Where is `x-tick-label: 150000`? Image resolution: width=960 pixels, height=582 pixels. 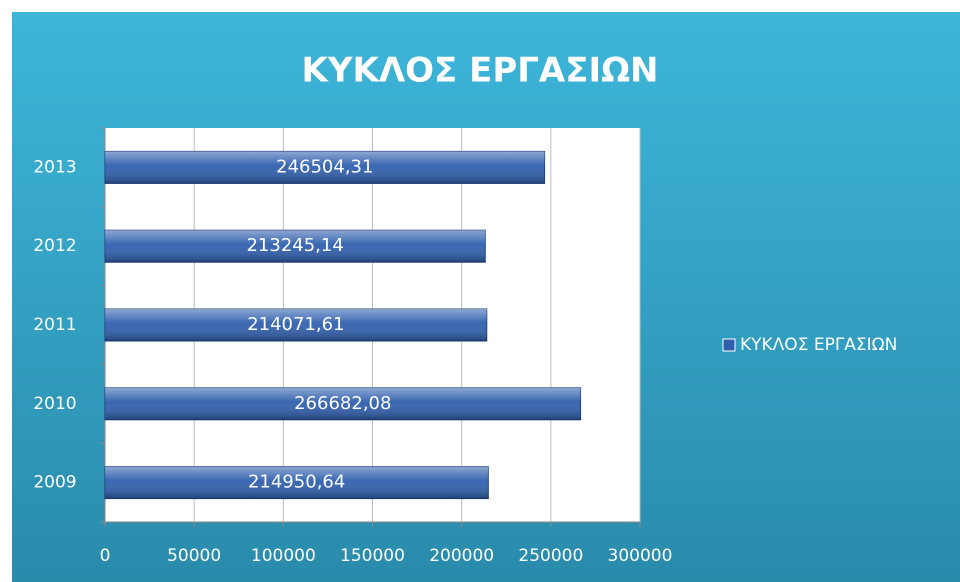
x-tick-label: 150000 is located at coordinates (372, 556).